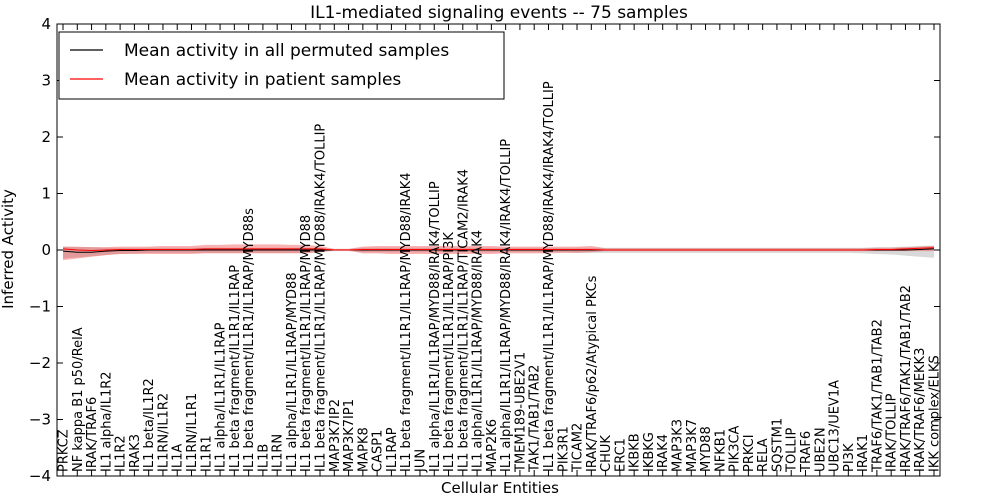 This screenshot has height=504, width=1000. What do you see at coordinates (500, 488) in the screenshot?
I see `x-axis-label: Cellular Entities` at bounding box center [500, 488].